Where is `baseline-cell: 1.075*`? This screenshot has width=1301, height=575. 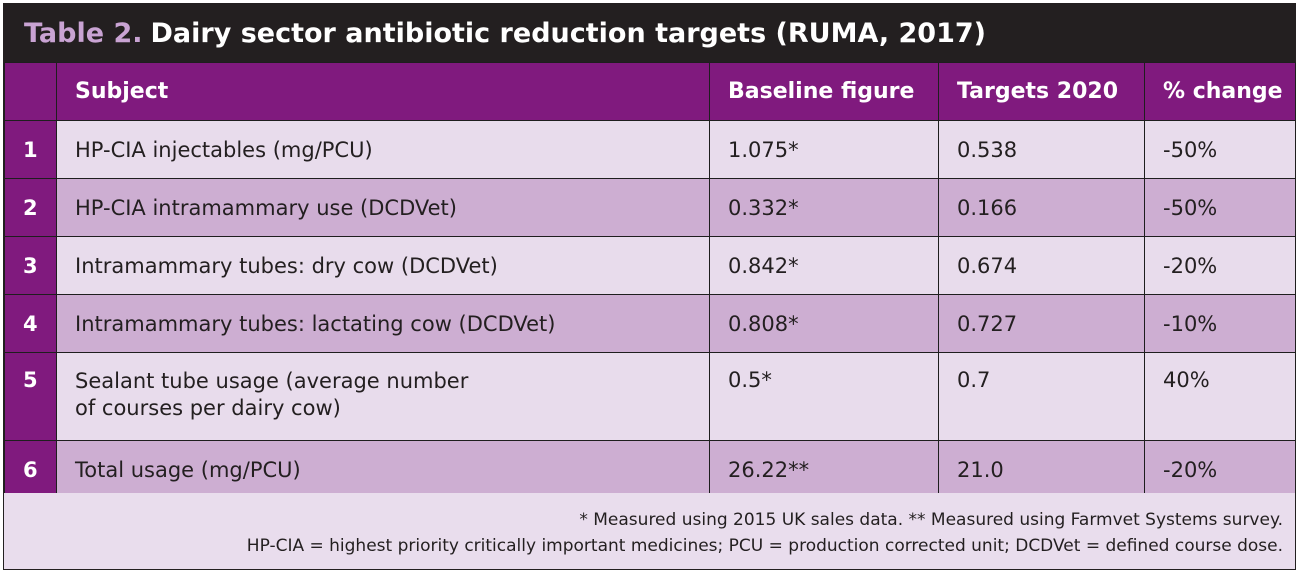 baseline-cell: 1.075* is located at coordinates (824, 149).